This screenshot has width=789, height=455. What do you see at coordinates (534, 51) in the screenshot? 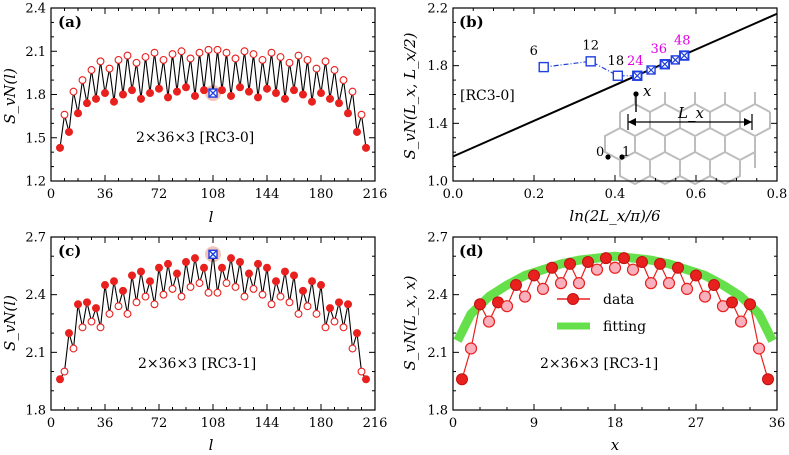
I see `data-point-label: 6` at bounding box center [534, 51].